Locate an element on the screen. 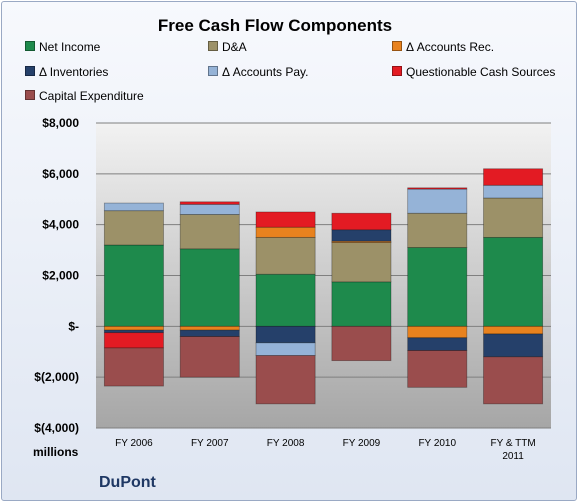 The height and width of the screenshot is (502, 578). legend-label: Capital Expenditure is located at coordinates (91, 96).